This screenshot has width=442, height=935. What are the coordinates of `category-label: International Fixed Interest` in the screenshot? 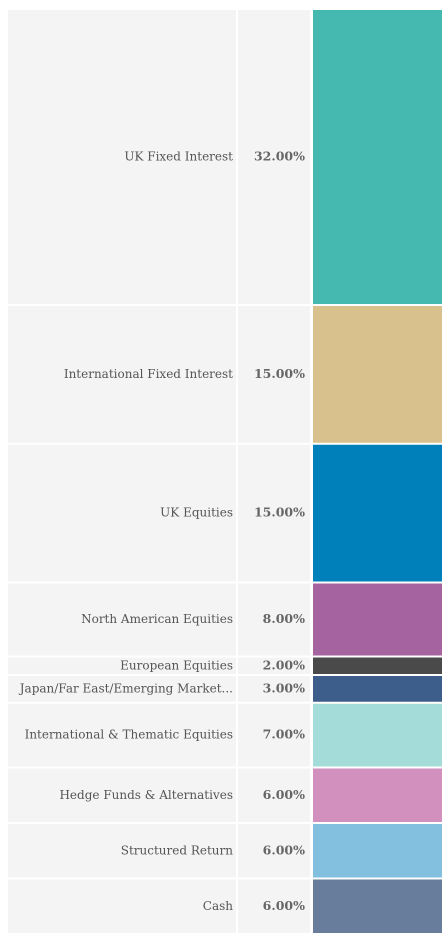 It's located at (148, 374).